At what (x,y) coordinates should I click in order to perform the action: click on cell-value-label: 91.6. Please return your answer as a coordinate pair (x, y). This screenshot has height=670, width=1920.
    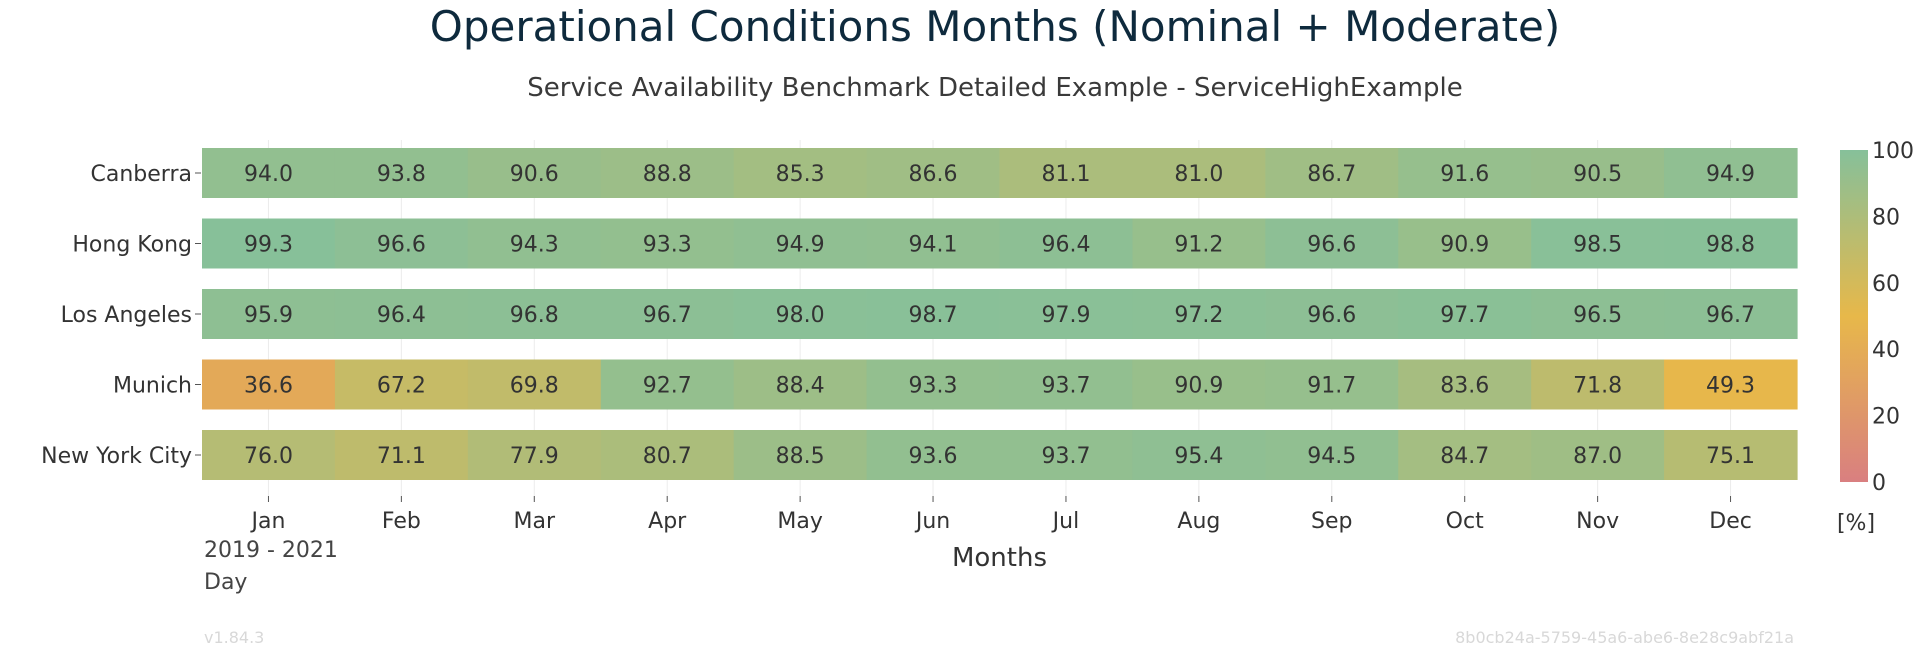
    Looking at the image, I should click on (1464, 174).